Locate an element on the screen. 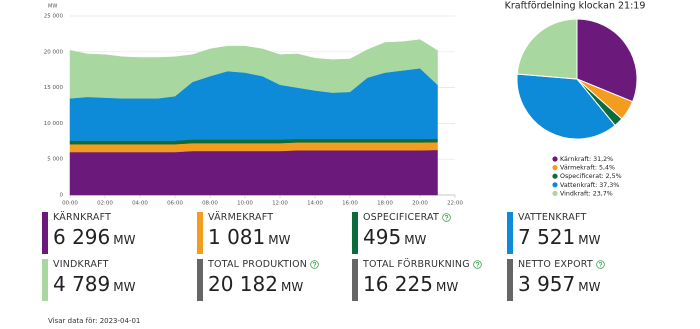 This screenshot has width=700, height=329. x-tick-label: 22:00 is located at coordinates (455, 204).